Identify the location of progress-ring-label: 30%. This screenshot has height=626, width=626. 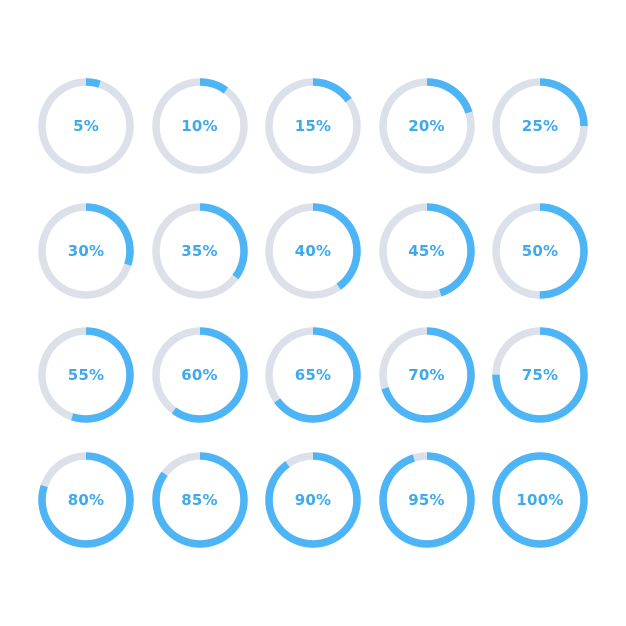
(86, 250).